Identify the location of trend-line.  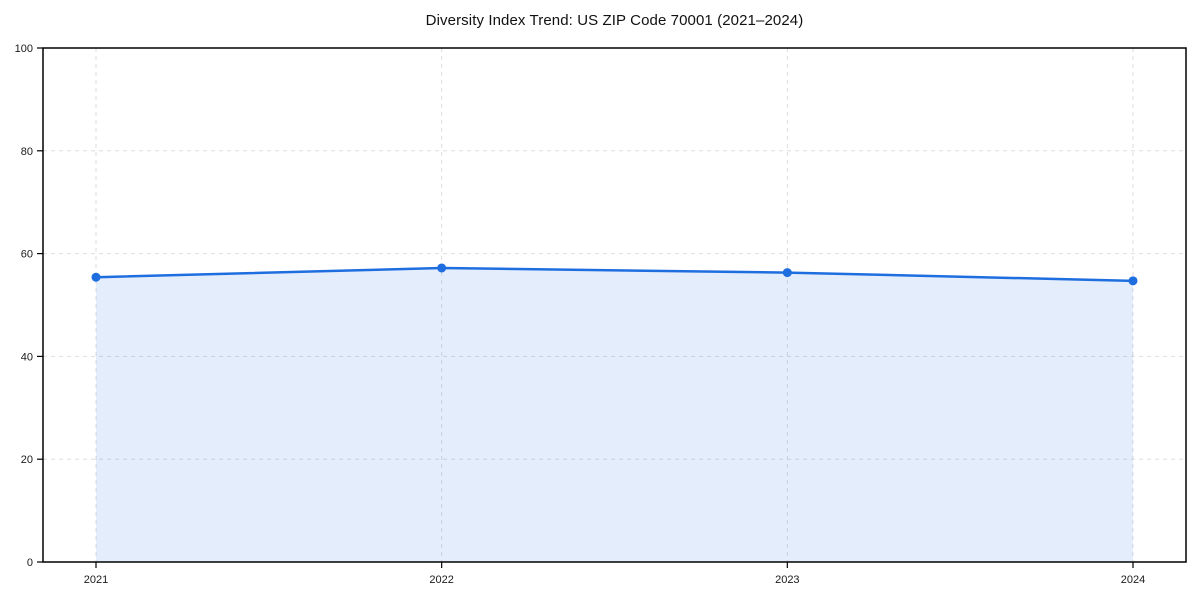
(614, 274).